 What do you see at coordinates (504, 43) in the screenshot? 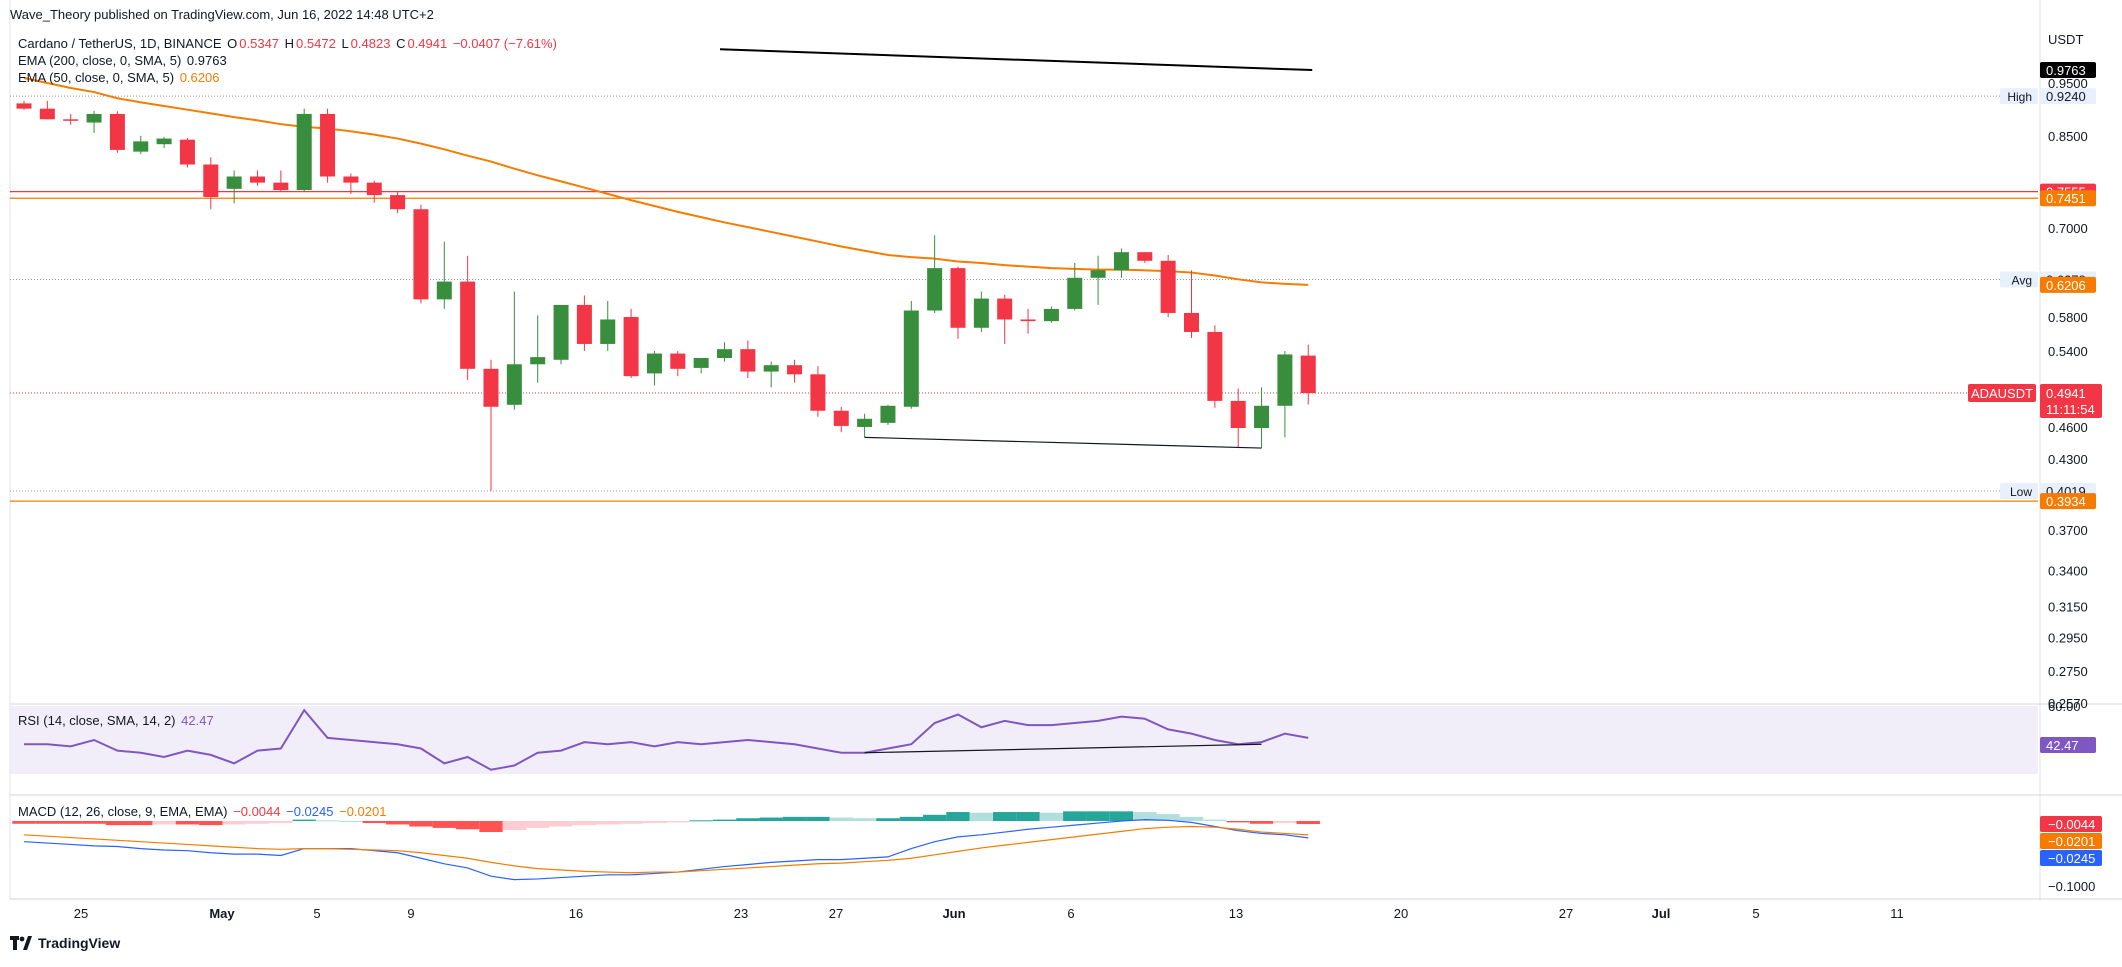
I see `ohlc-change: −0.0407 (−7.61%)` at bounding box center [504, 43].